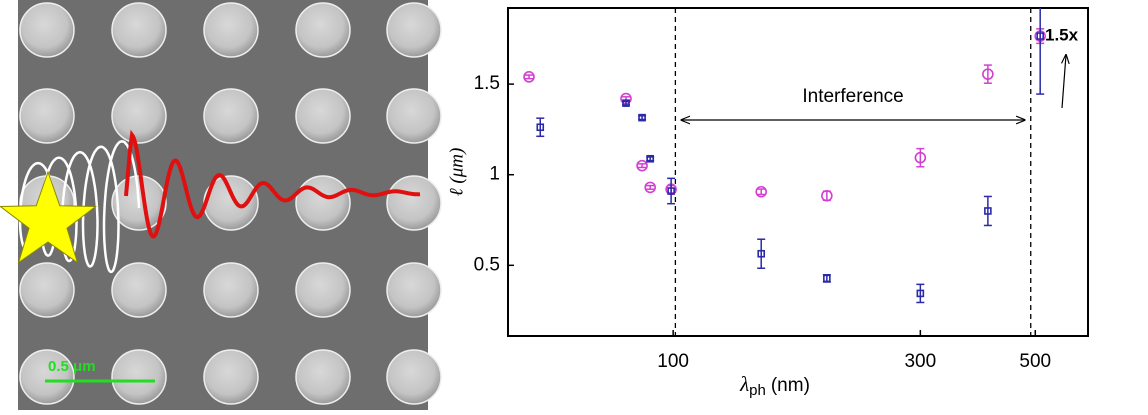 Image resolution: width=1148 pixels, height=415 pixels. What do you see at coordinates (1064, 82) in the screenshot?
I see `annotation-arrow` at bounding box center [1064, 82].